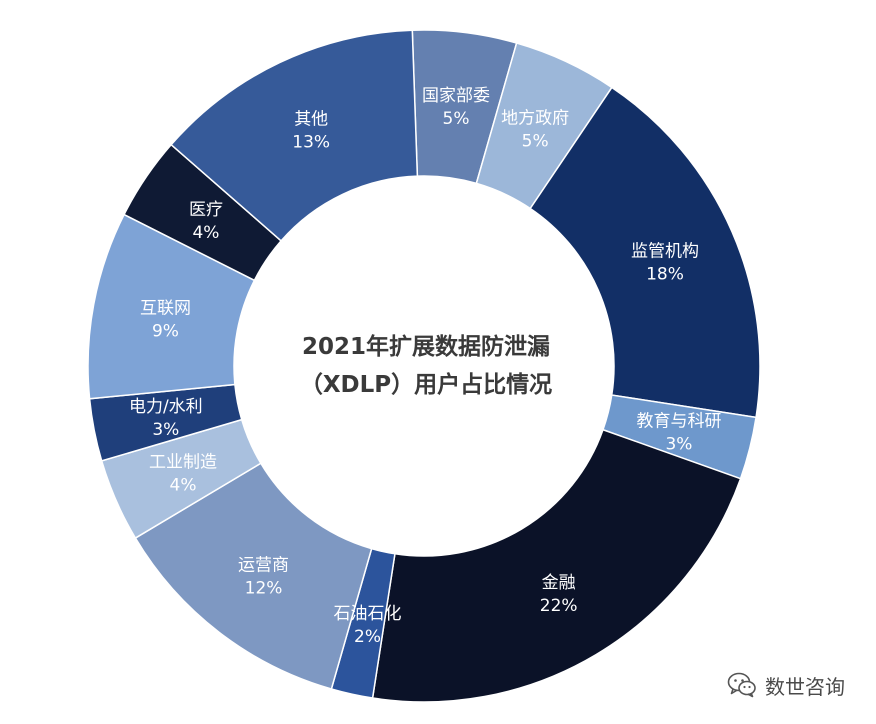 The image size is (876, 724). What do you see at coordinates (665, 252) in the screenshot?
I see `slice-label-2: 监管机构` at bounding box center [665, 252].